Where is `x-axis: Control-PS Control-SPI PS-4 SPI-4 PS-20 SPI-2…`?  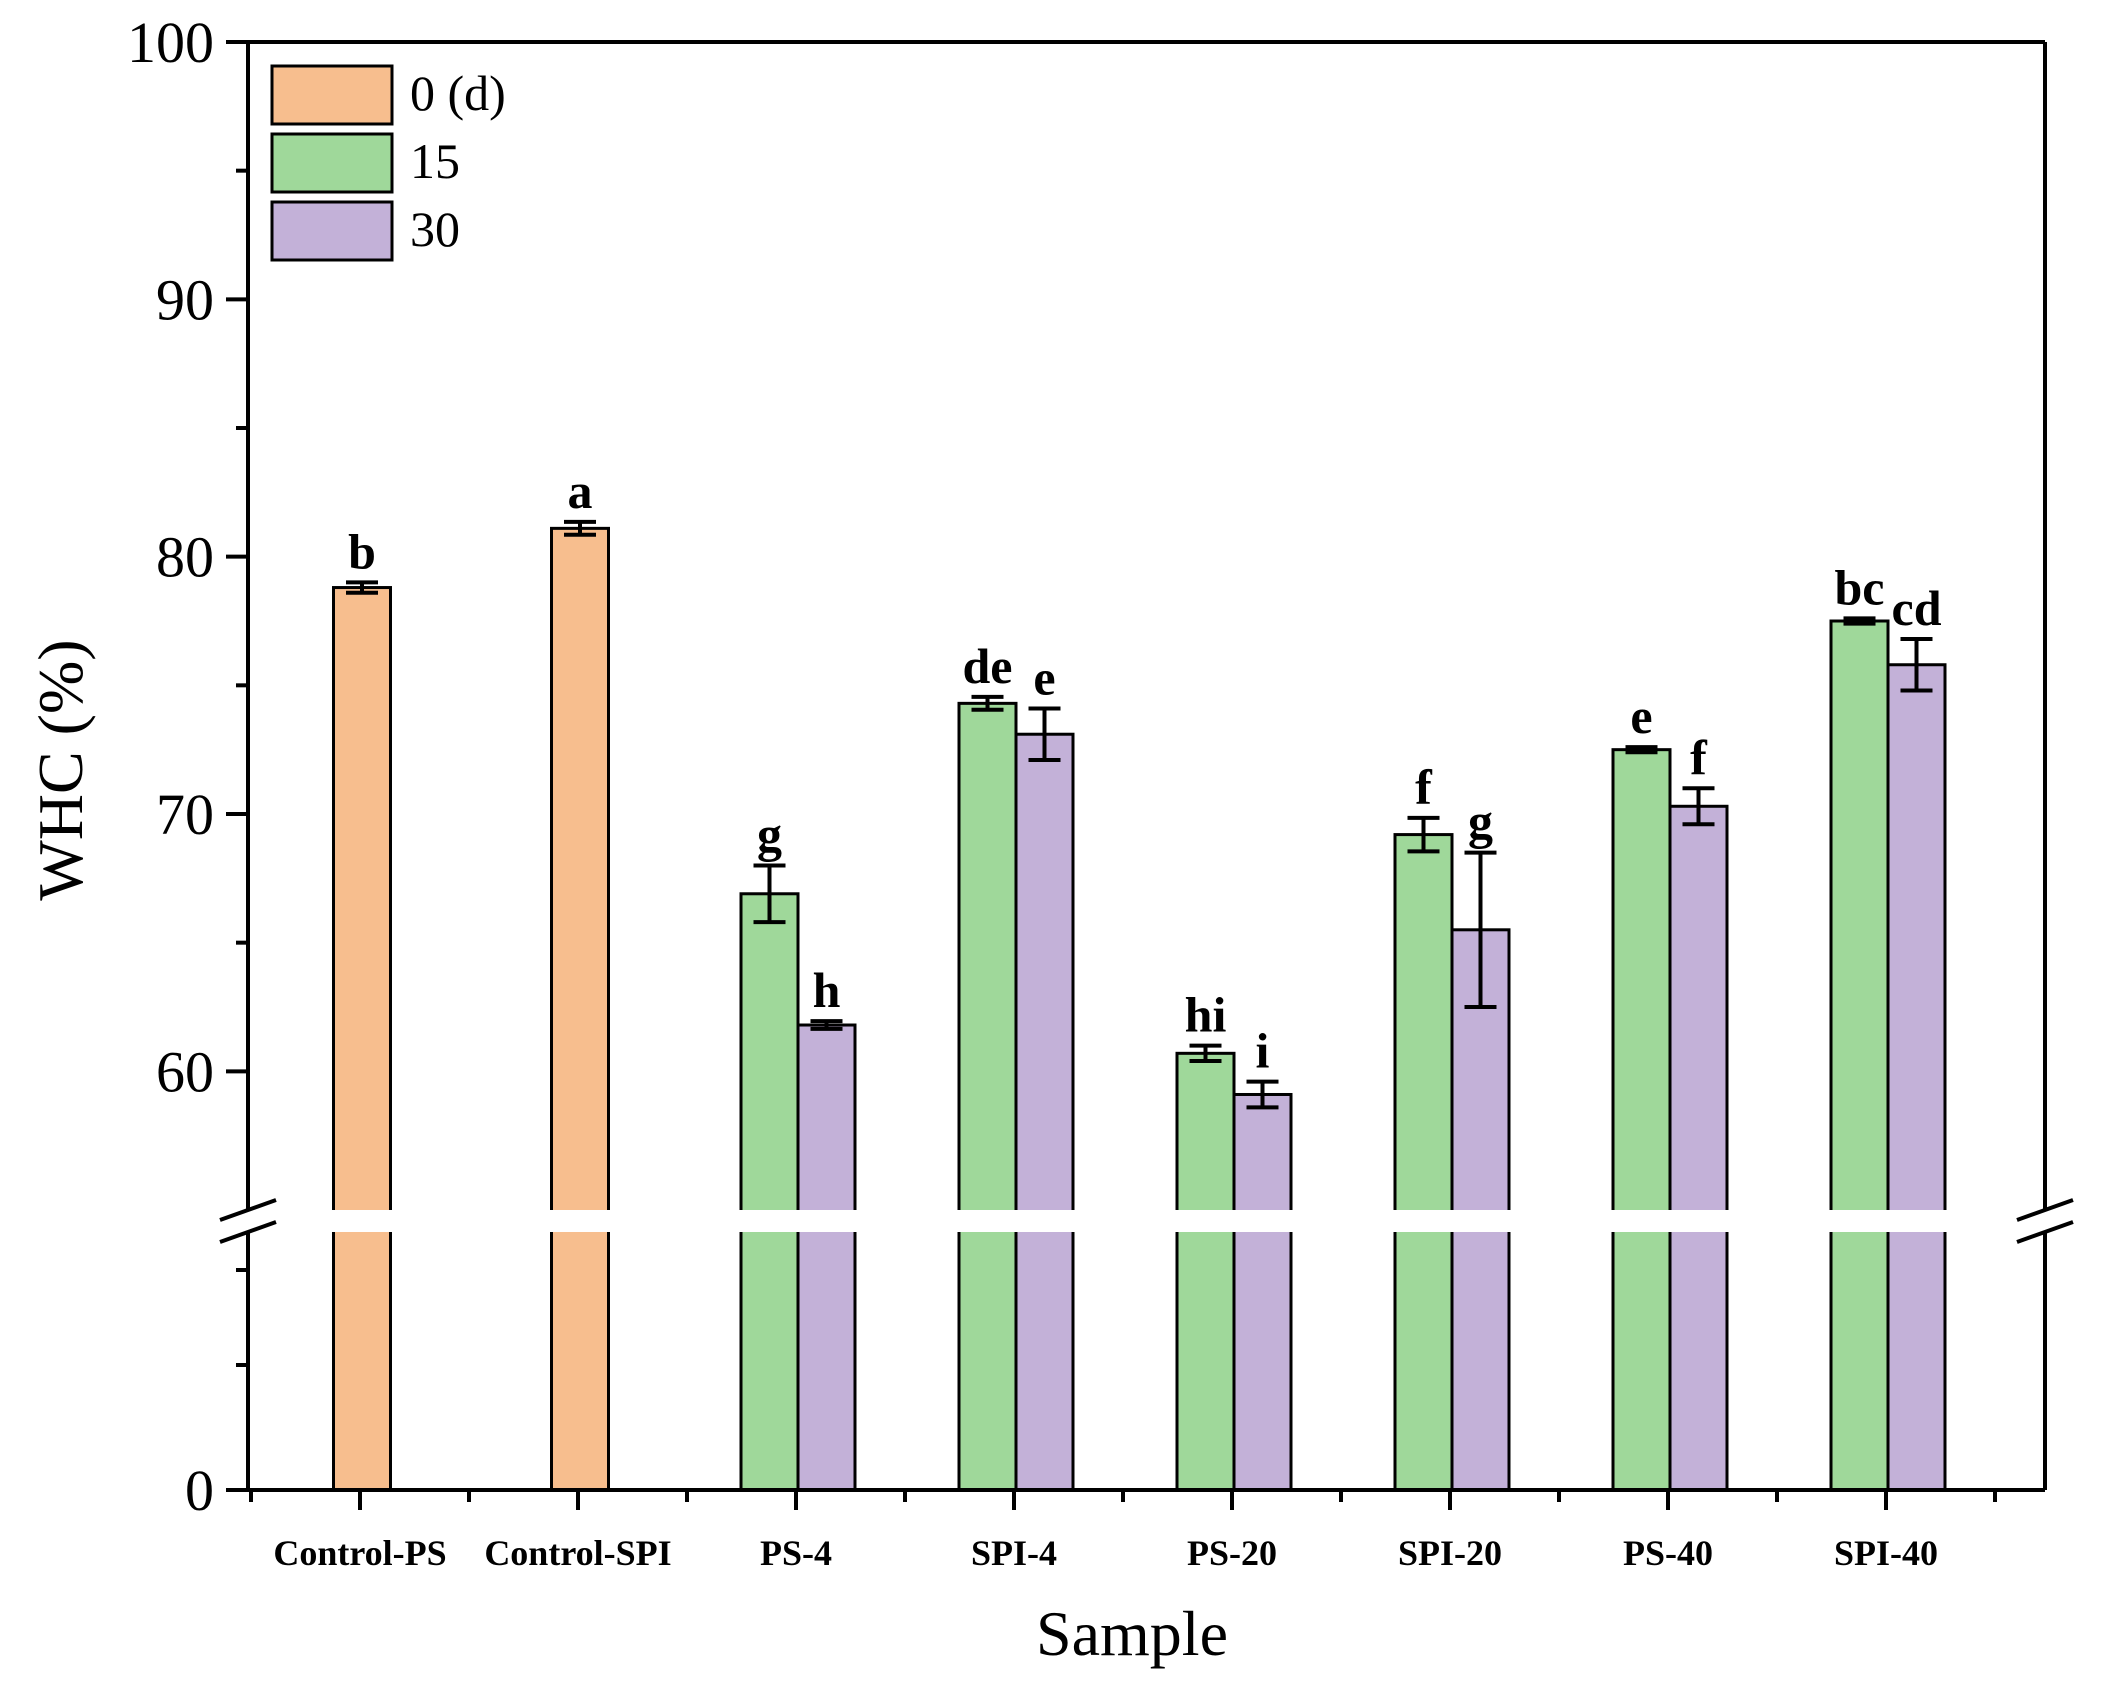 x-axis: Control-PS Control-SPI PS-4 SPI-4 PS-20 SPI-2… is located at coordinates (1123, 1531).